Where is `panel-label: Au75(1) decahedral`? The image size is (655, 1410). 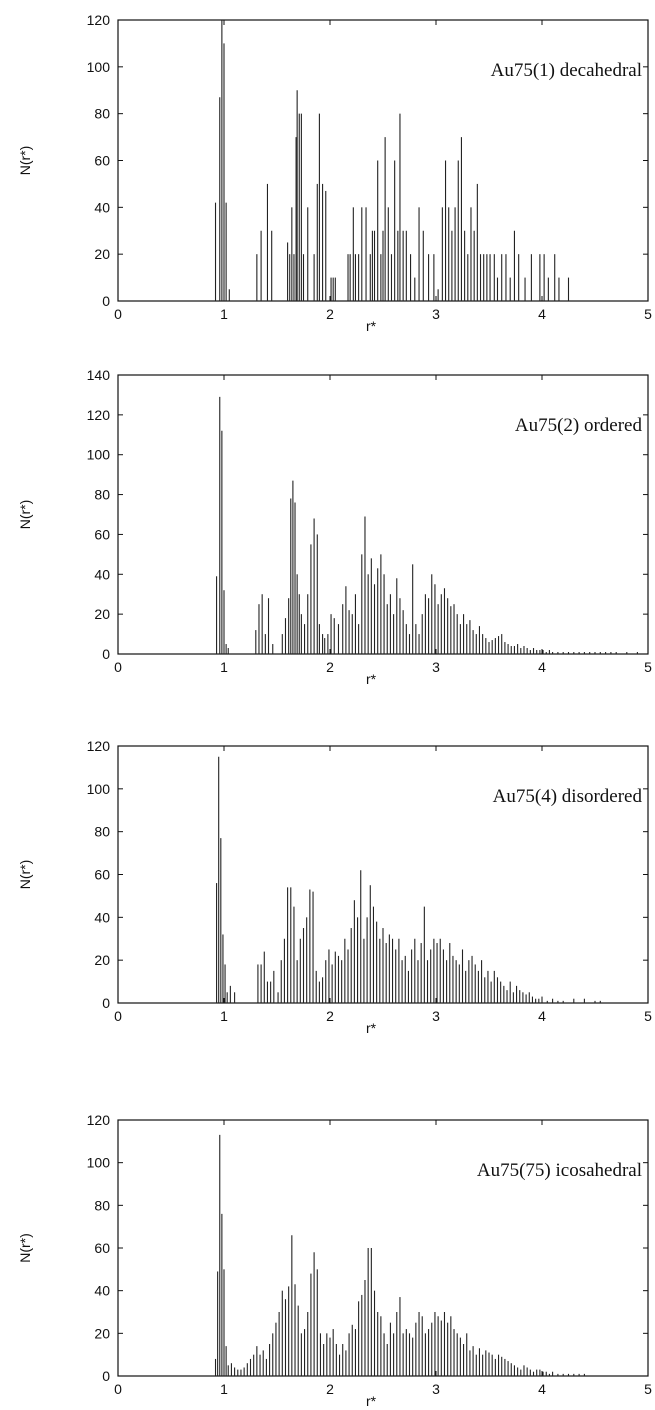
panel-label: Au75(1) decahedral is located at coordinates (566, 70).